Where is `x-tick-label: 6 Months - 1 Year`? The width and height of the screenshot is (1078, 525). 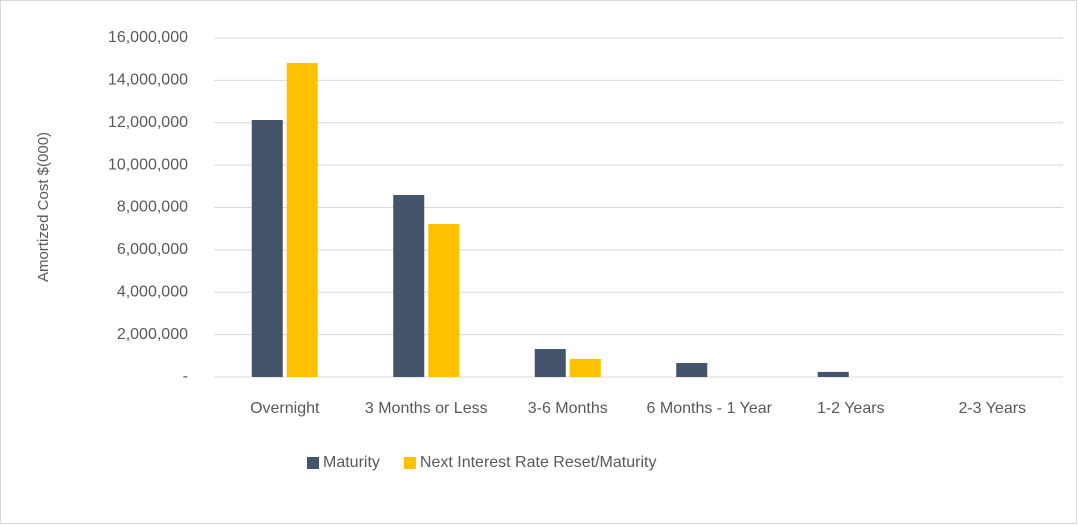
x-tick-label: 6 Months - 1 Year is located at coordinates (709, 408).